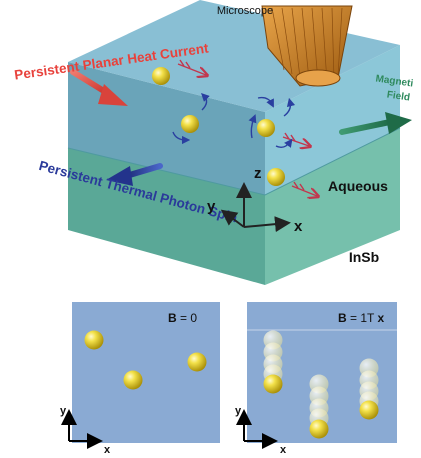 This screenshot has width=421, height=458. Describe the element at coordinates (318, 78) in the screenshot. I see `microscope-lens` at that location.